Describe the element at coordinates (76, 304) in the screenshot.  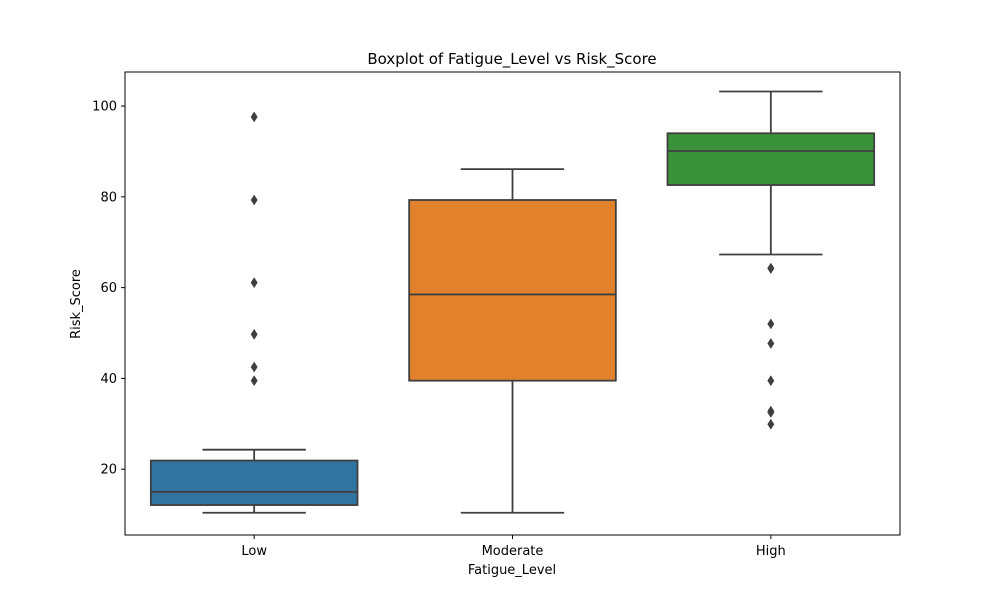
I see `y-axis-label: Risk_Score` at that location.